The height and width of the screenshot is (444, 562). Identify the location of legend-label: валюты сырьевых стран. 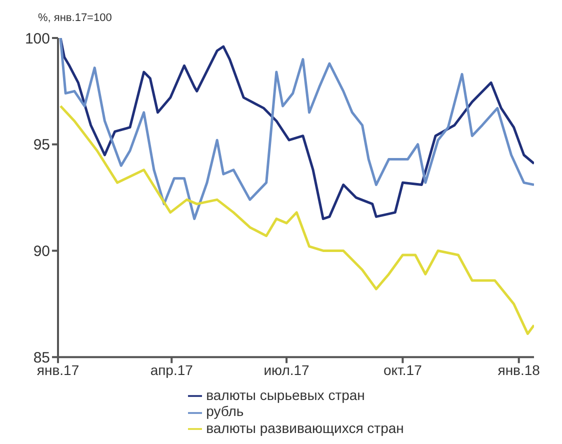
(285, 395).